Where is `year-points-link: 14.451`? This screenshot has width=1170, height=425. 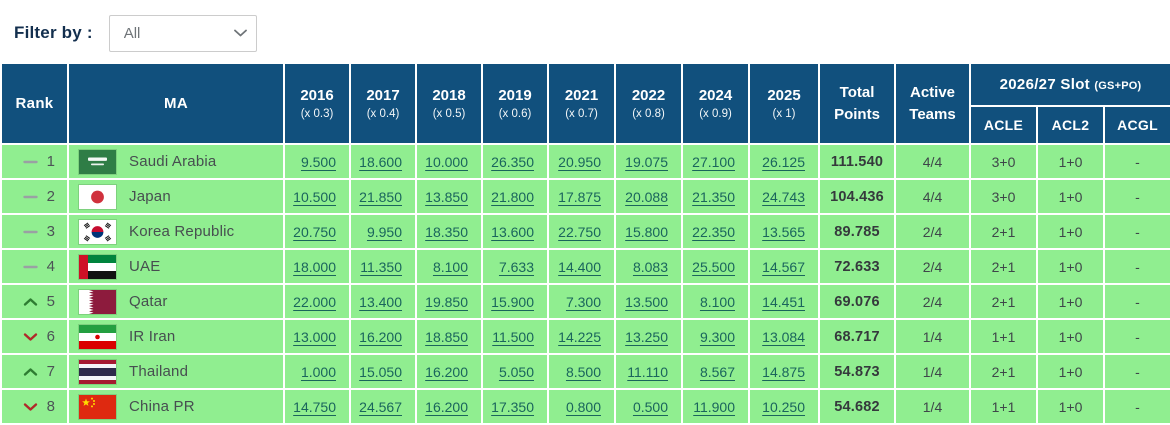
year-points-link: 14.451 is located at coordinates (783, 301).